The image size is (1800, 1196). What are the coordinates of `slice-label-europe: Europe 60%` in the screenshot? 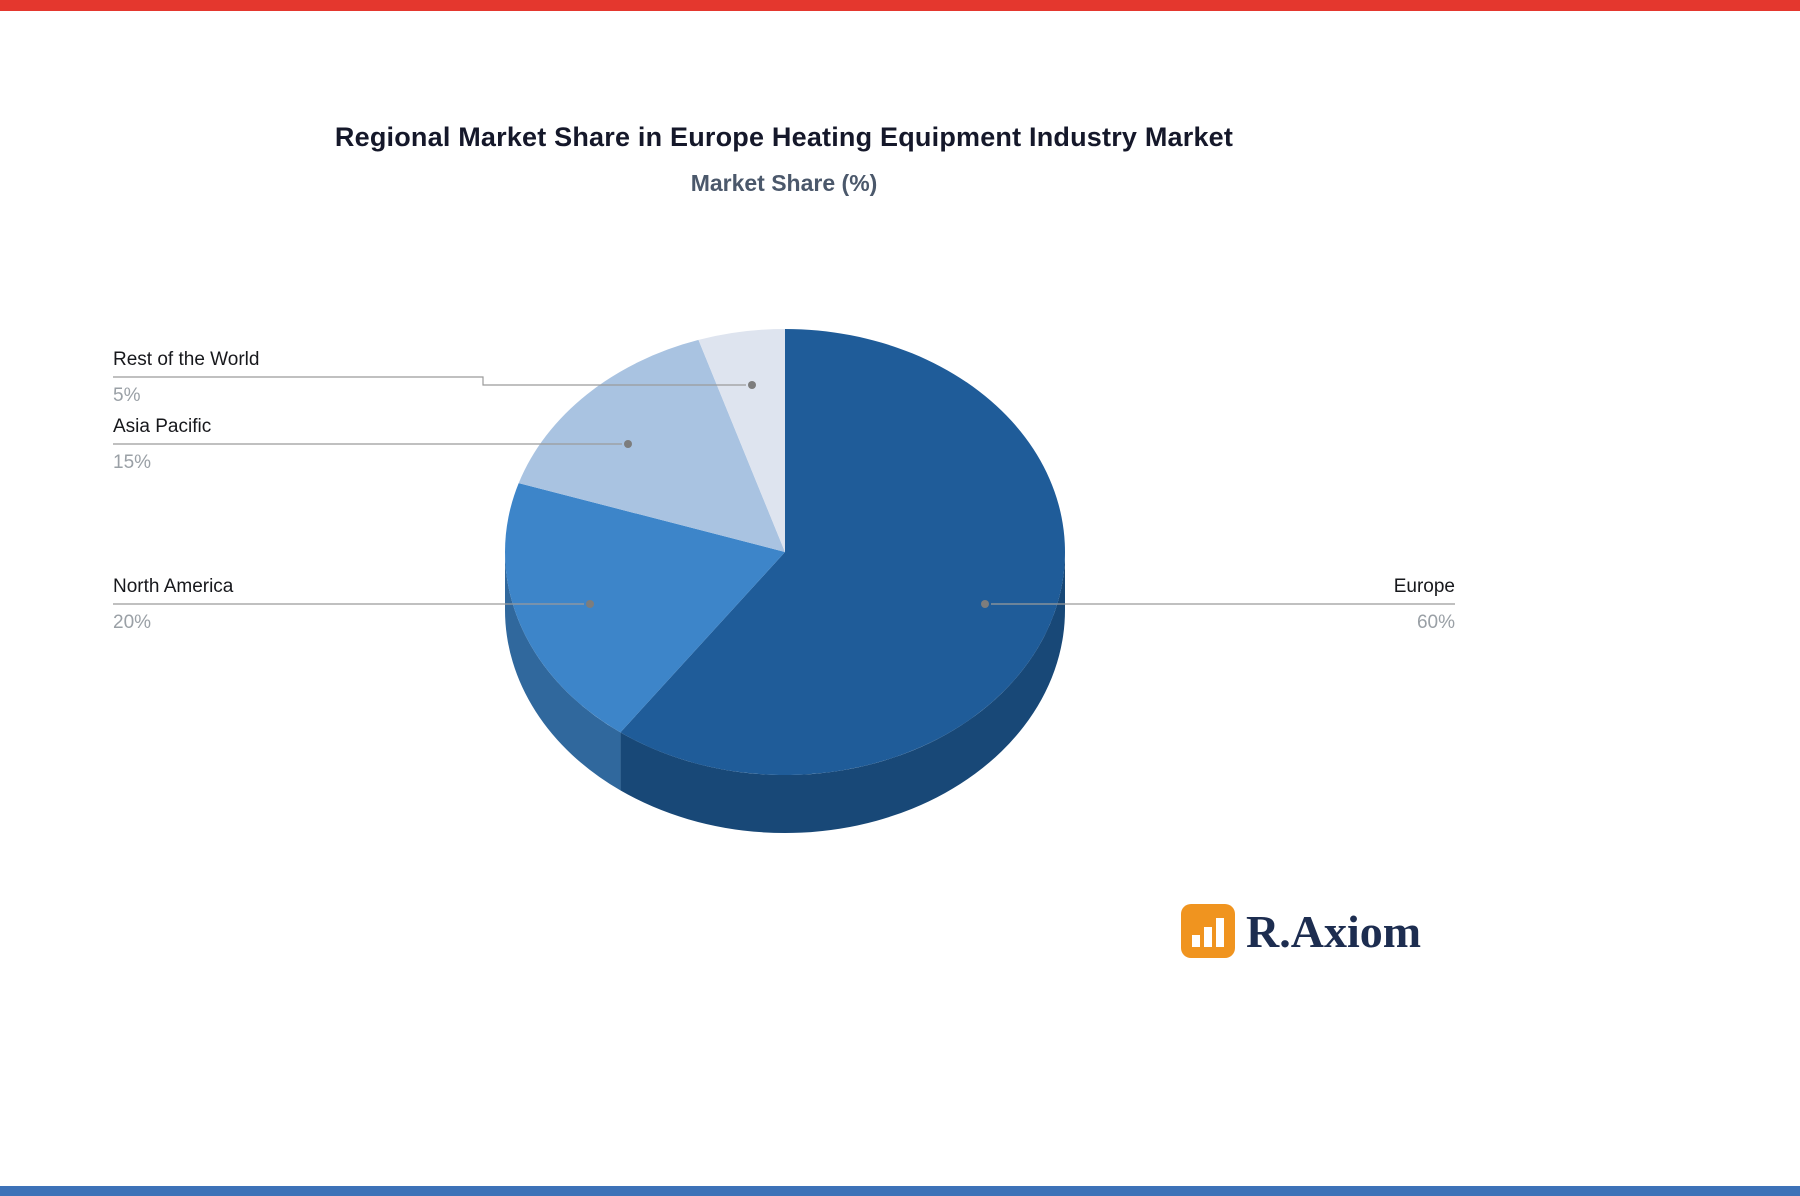 It's located at (1424, 604).